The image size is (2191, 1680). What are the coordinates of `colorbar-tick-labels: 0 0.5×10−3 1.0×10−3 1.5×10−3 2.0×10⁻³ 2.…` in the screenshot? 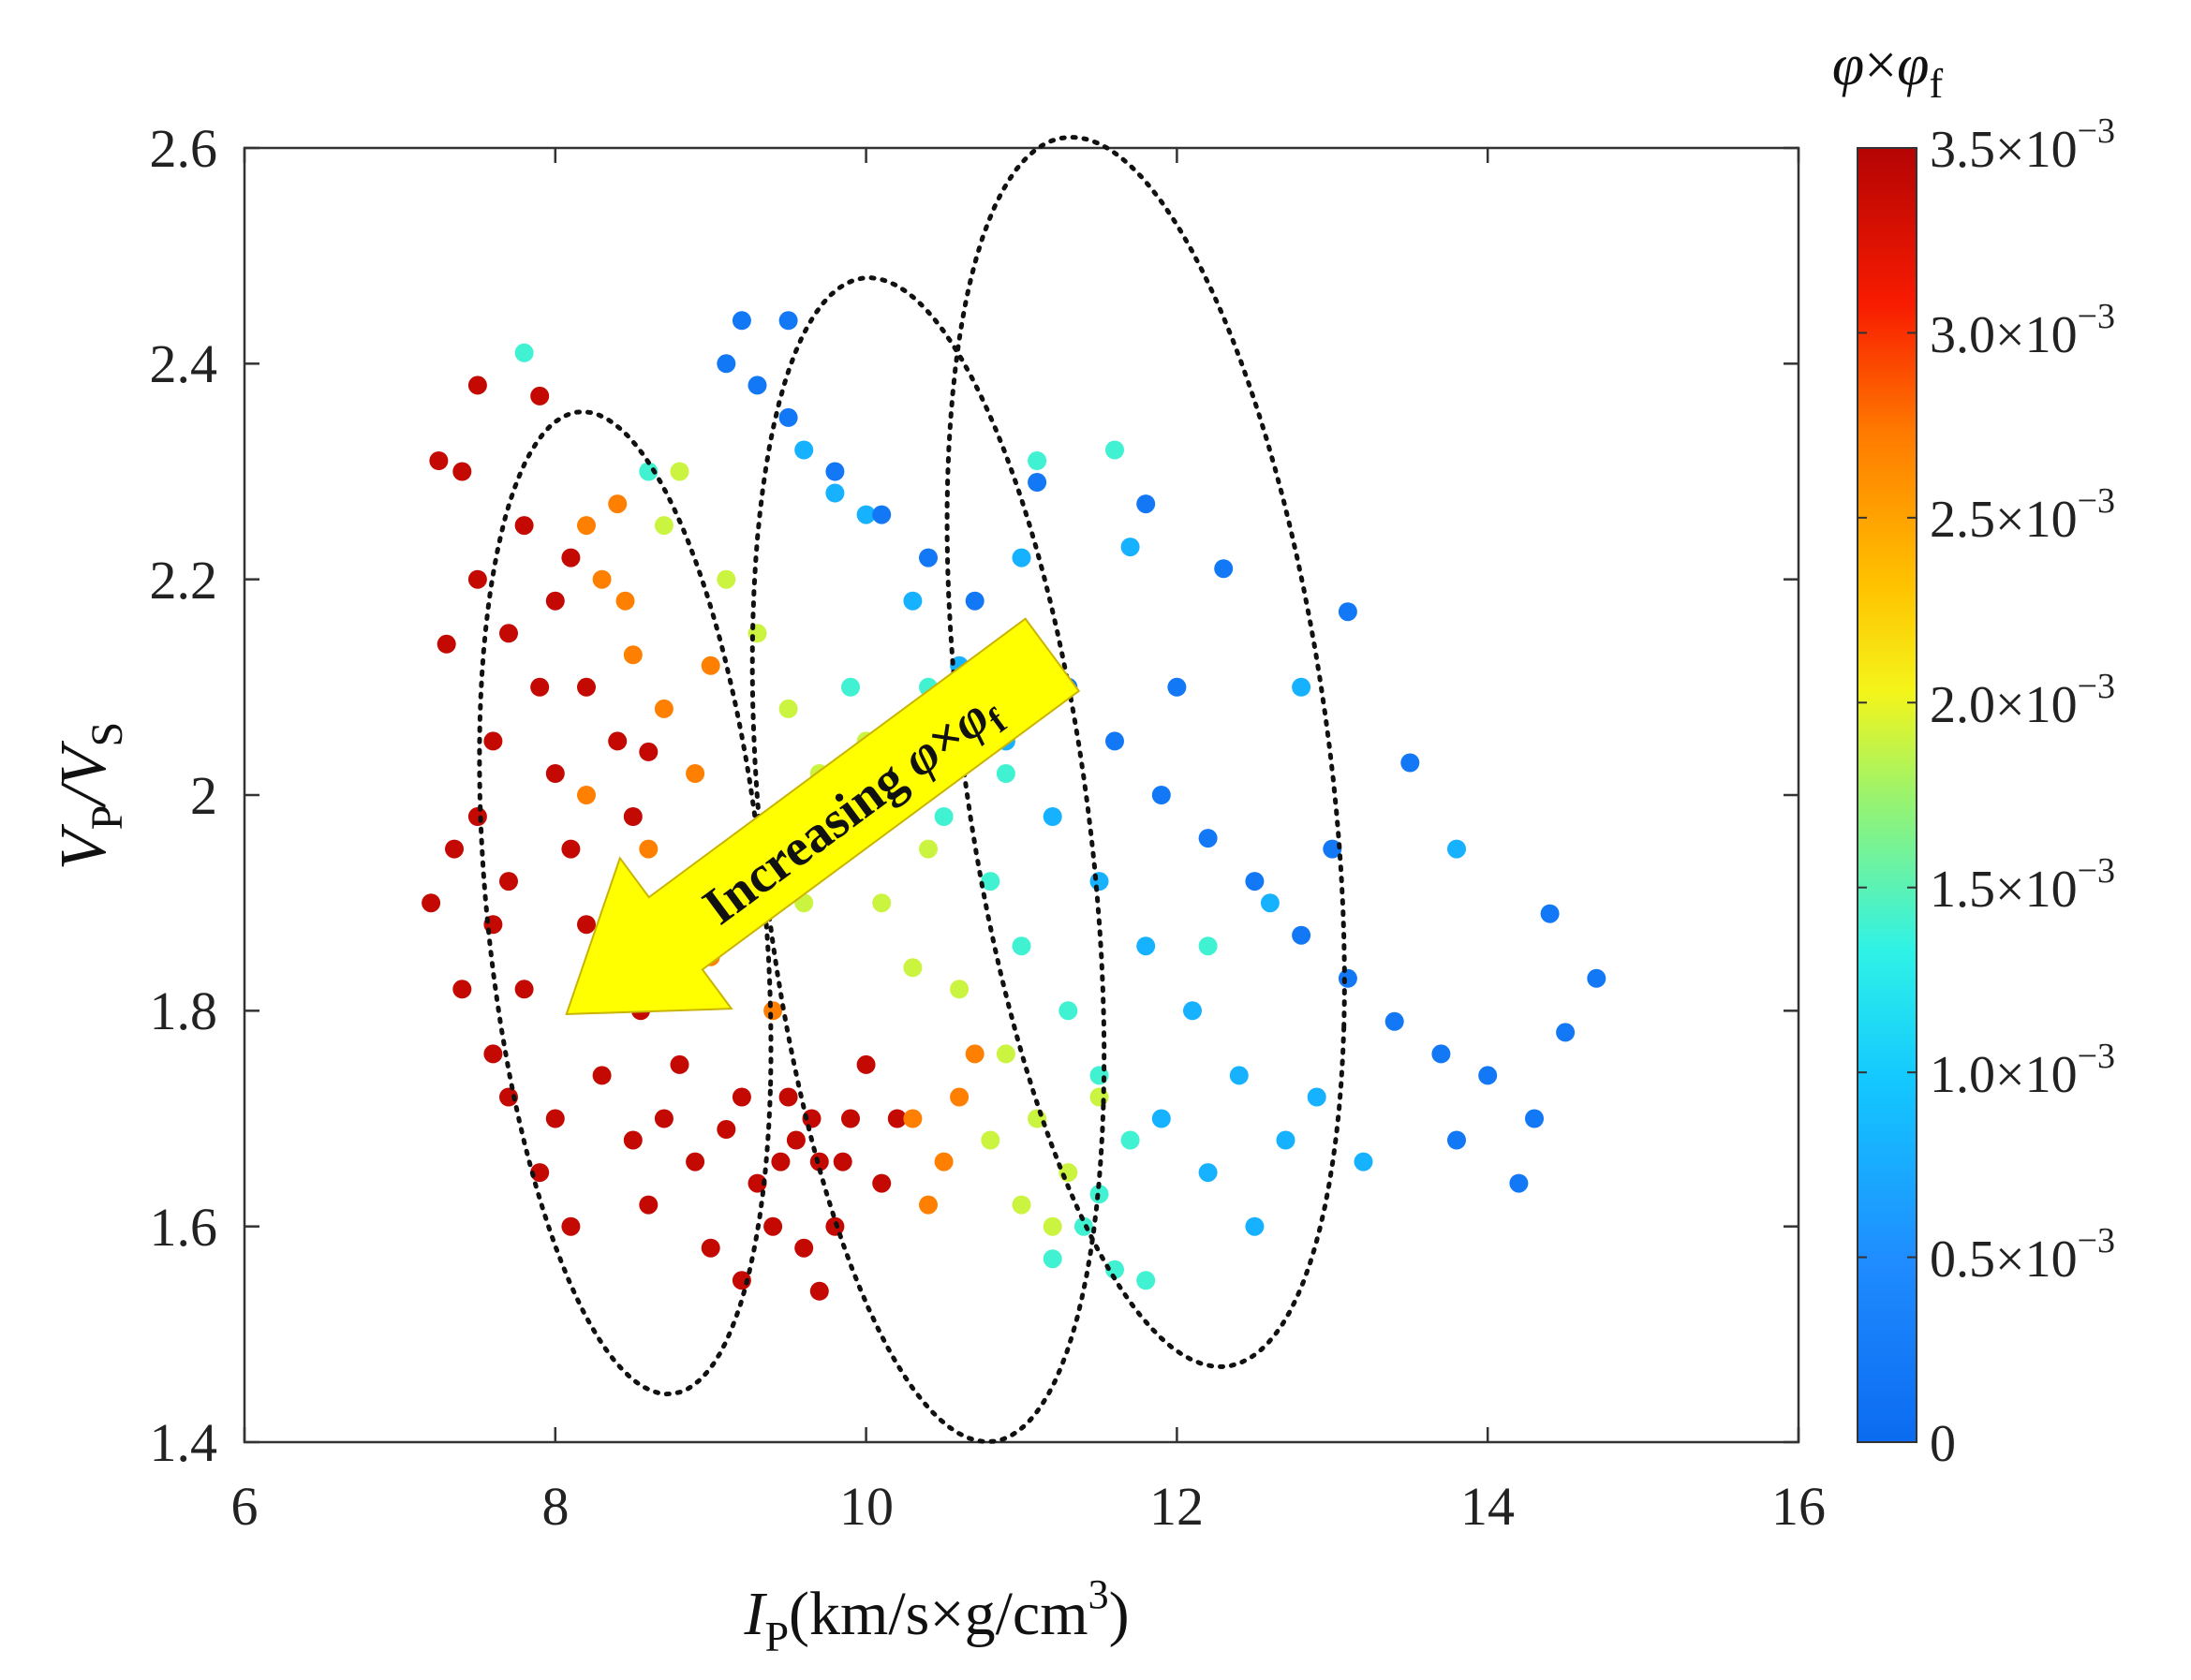 It's located at (2022, 792).